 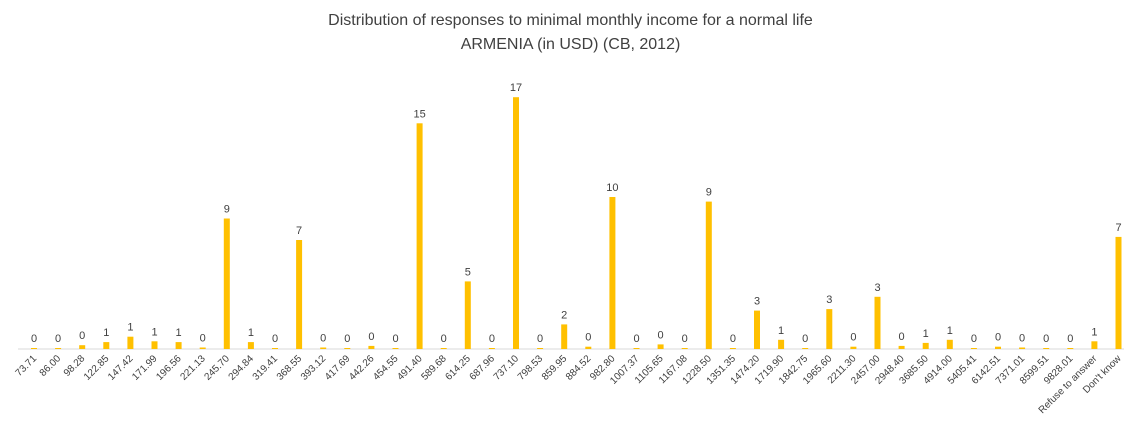 I want to click on data-label: 15, so click(x=419, y=114).